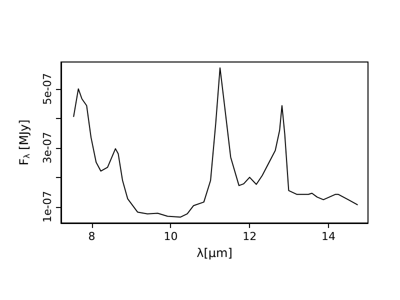  I want to click on x-axis-title: λ[μm], so click(214, 253).